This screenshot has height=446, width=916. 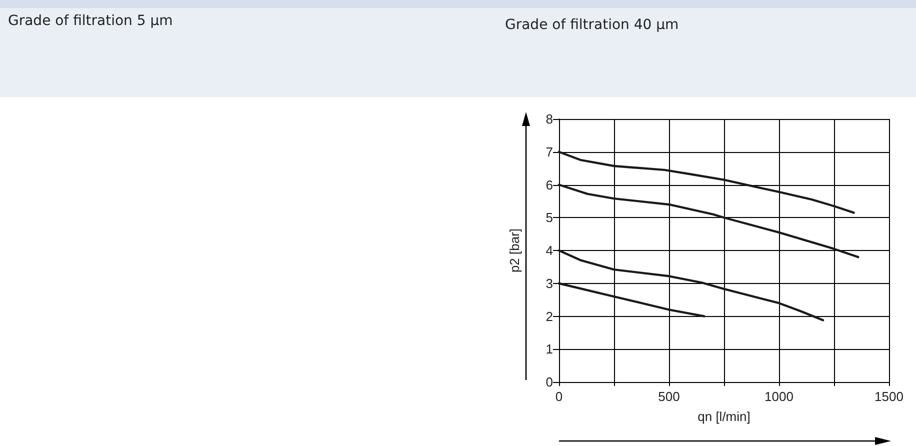 What do you see at coordinates (549, 349) in the screenshot?
I see `y-tick-label: 1` at bounding box center [549, 349].